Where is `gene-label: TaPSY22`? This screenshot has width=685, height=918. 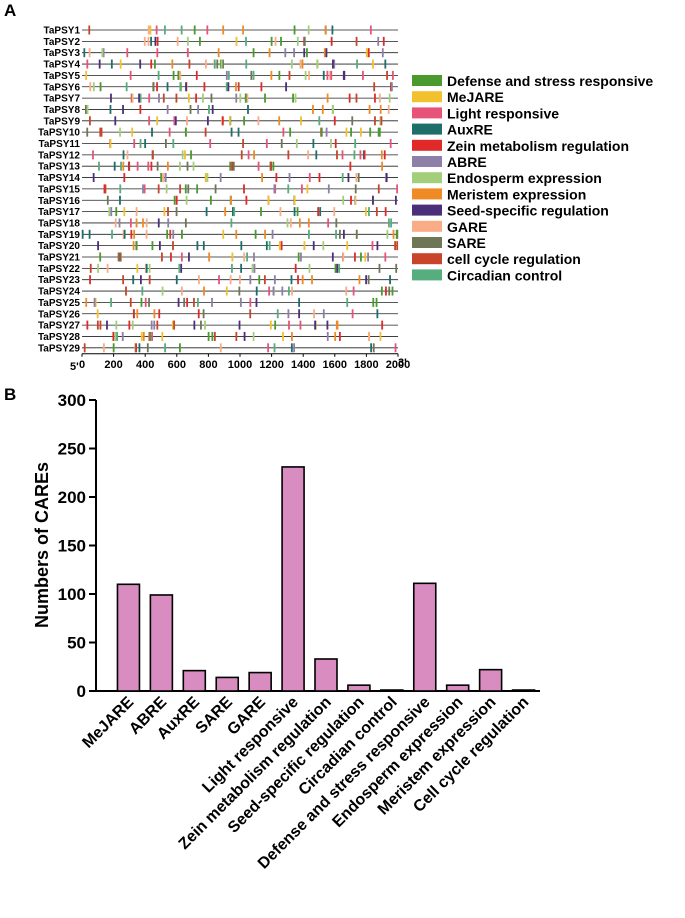
gene-label: TaPSY22 is located at coordinates (59, 269).